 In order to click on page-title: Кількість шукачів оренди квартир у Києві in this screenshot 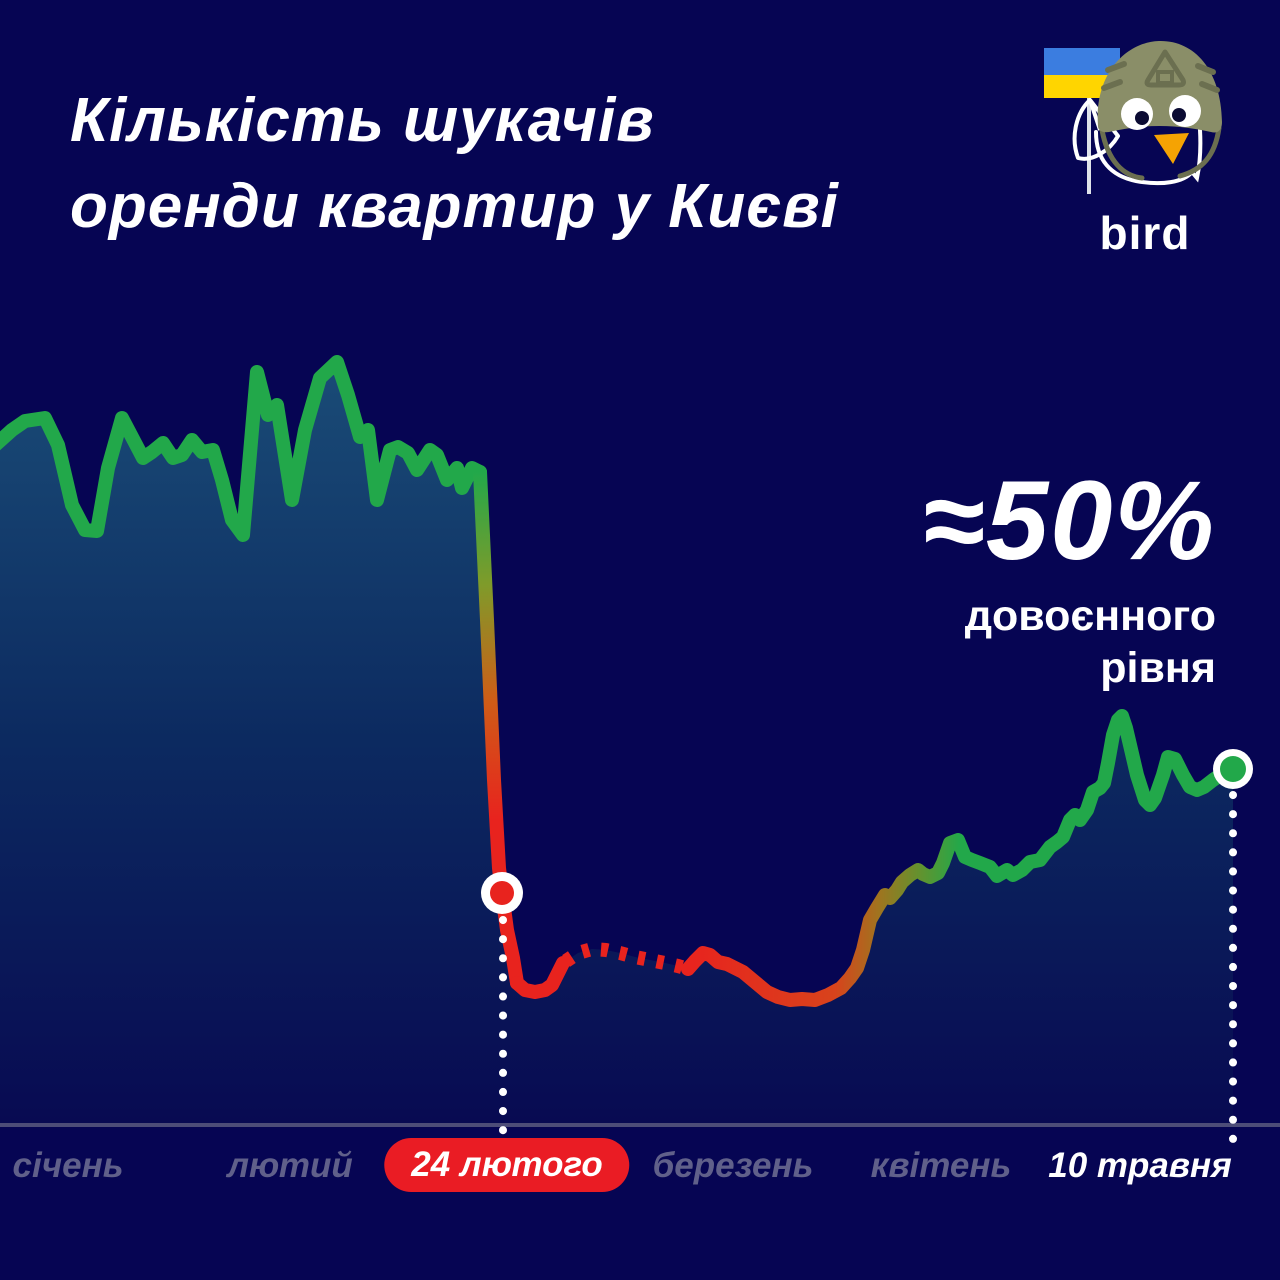, I will do `click(454, 164)`.